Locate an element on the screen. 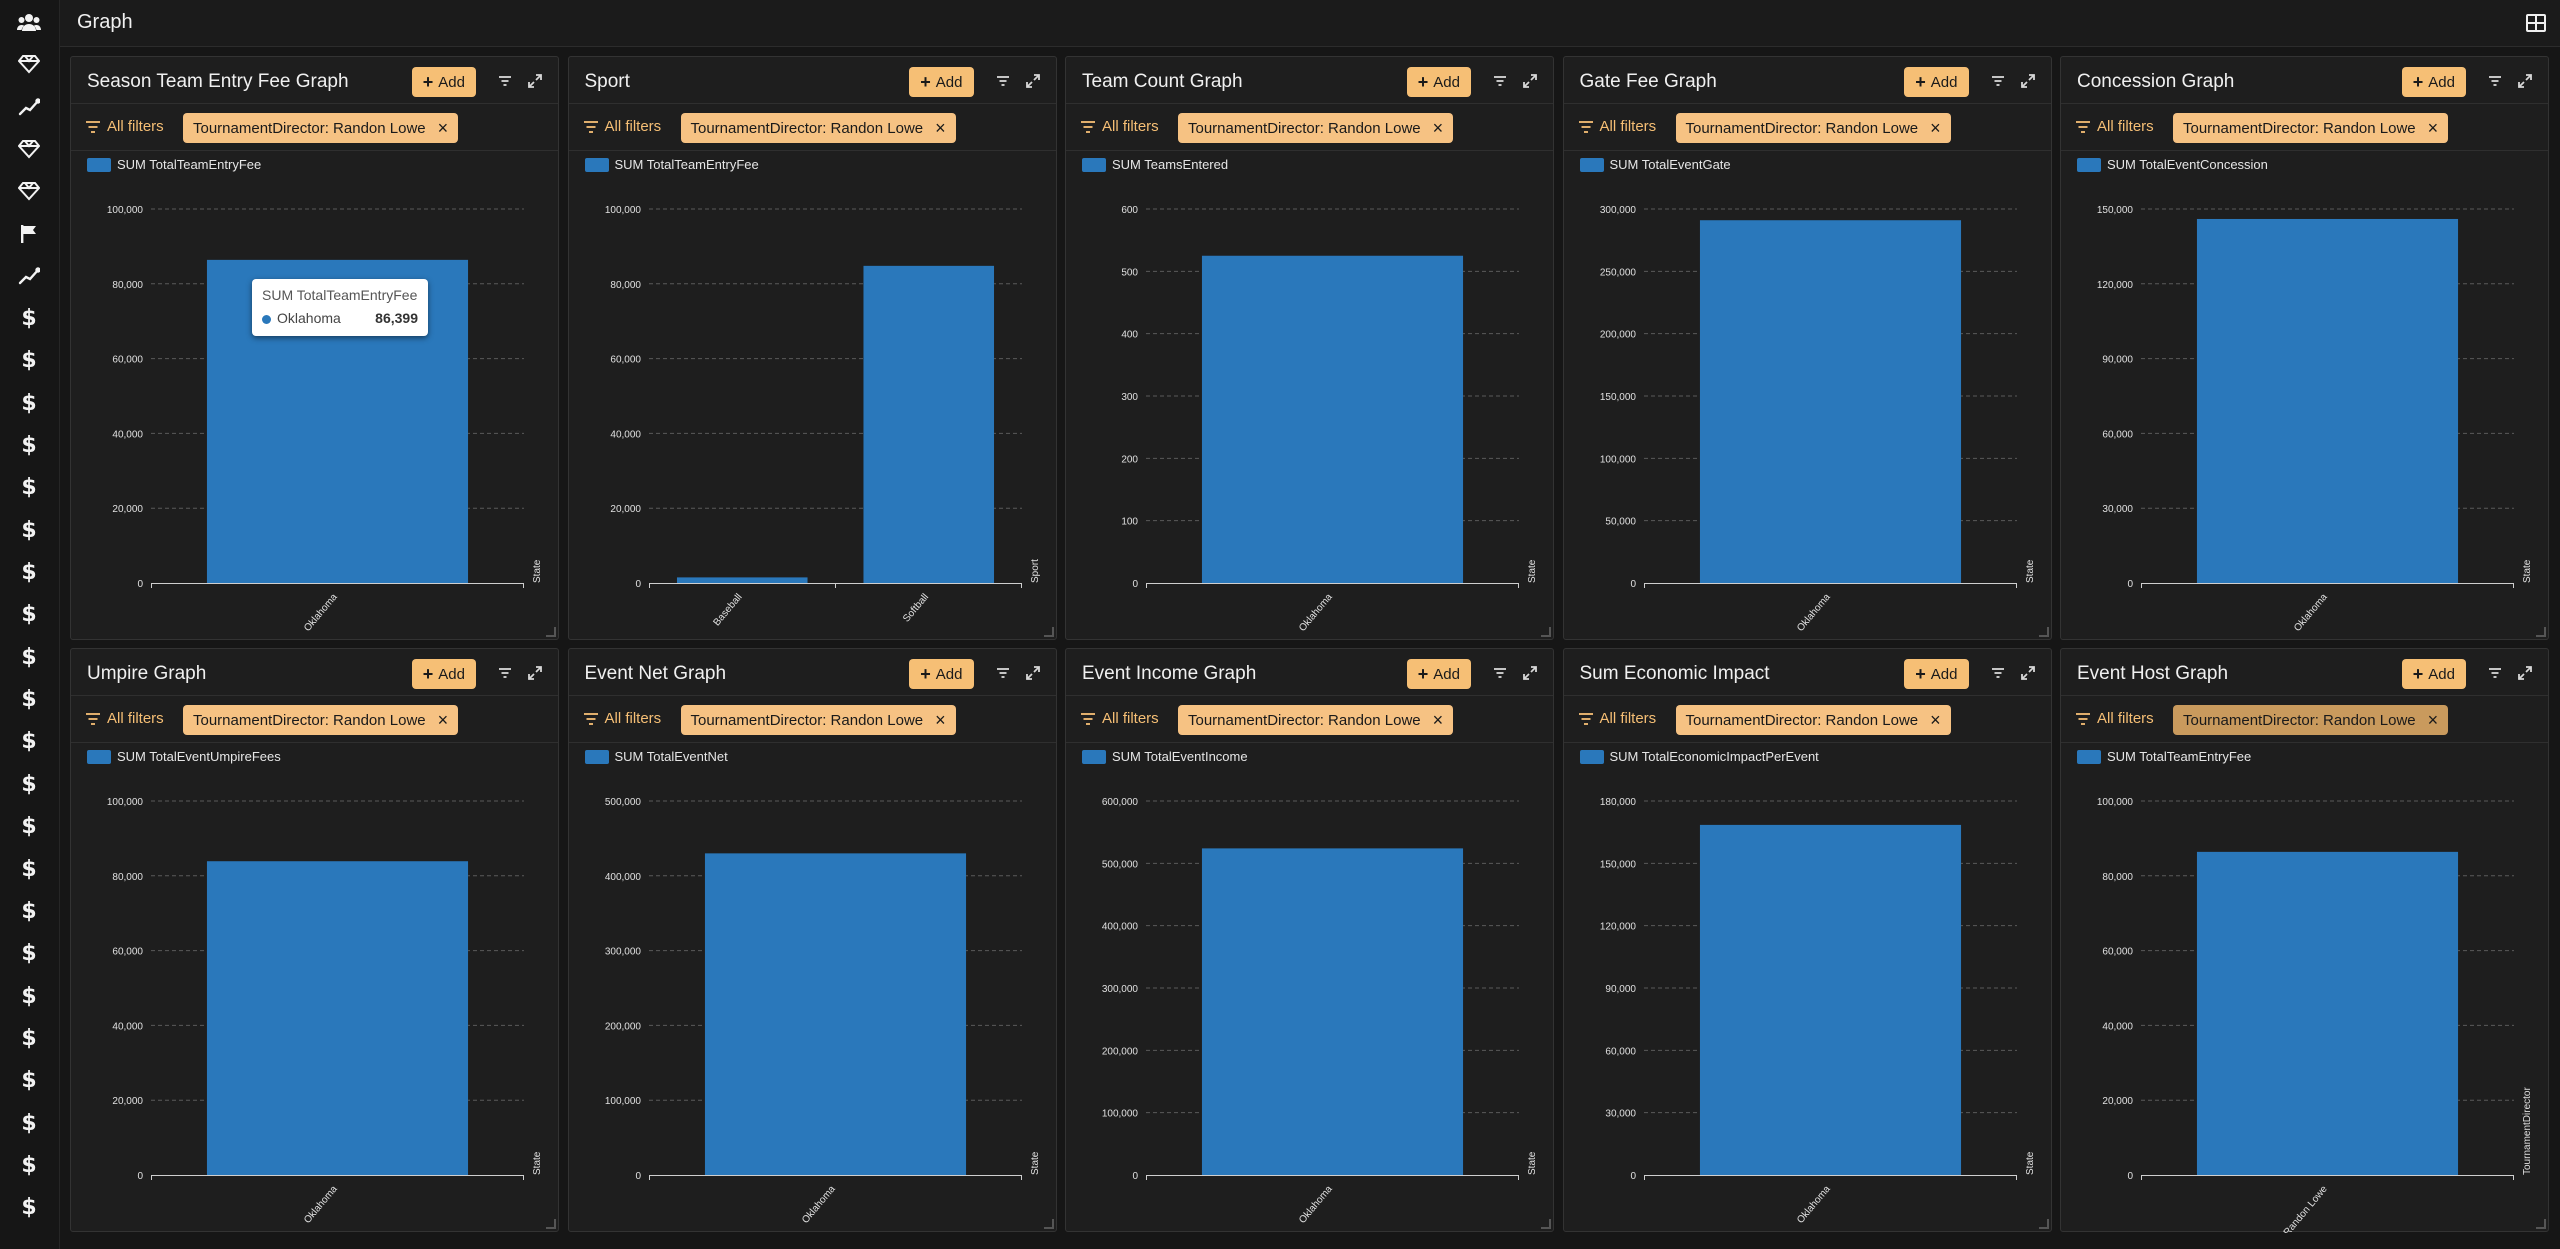  legend-item: SUM TotalEventUmpireFees is located at coordinates (184, 756).